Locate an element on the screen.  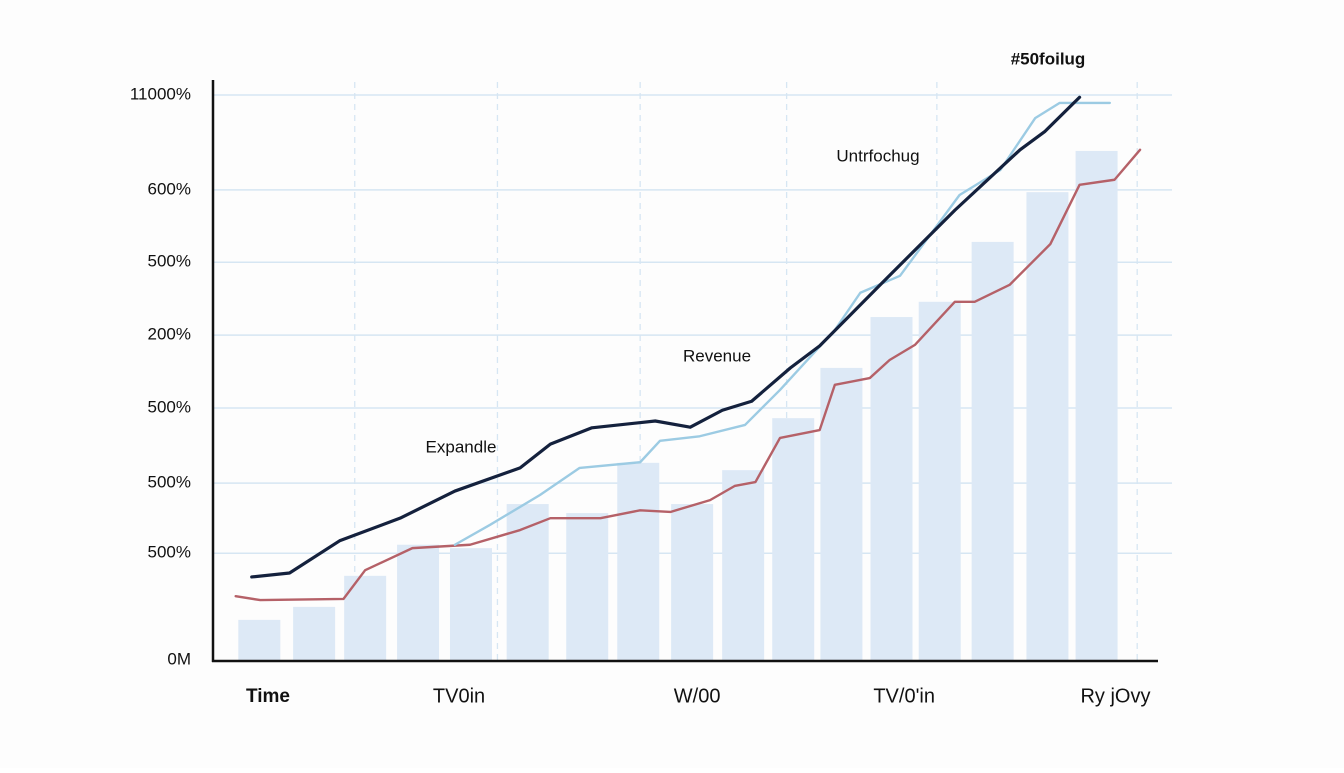
x-tick-label: TV0in is located at coordinates (459, 696).